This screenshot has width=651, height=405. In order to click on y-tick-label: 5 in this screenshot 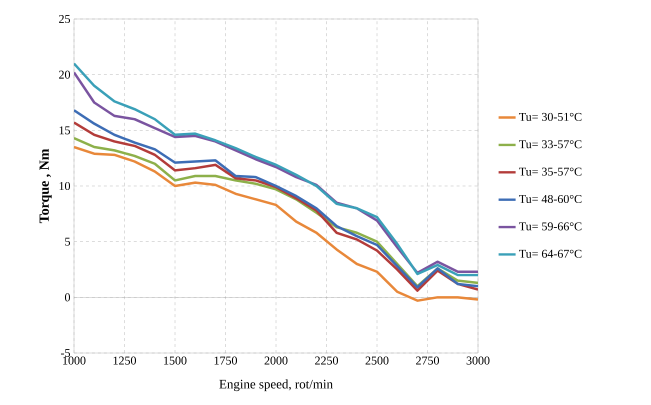, I will do `click(67, 242)`.